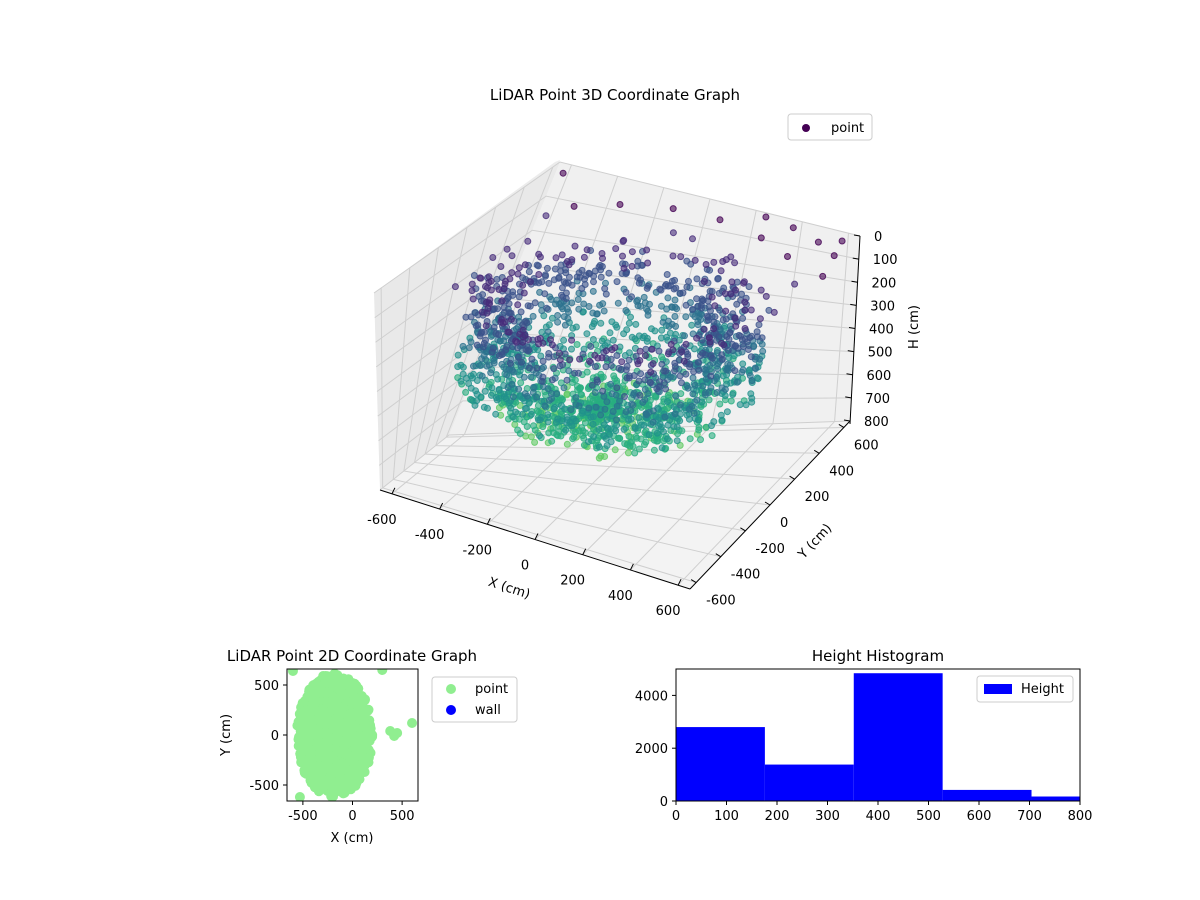 The height and width of the screenshot is (900, 1200). What do you see at coordinates (331, 751) in the screenshot?
I see `2d-ticks: -500 0 500 -500 0 500` at bounding box center [331, 751].